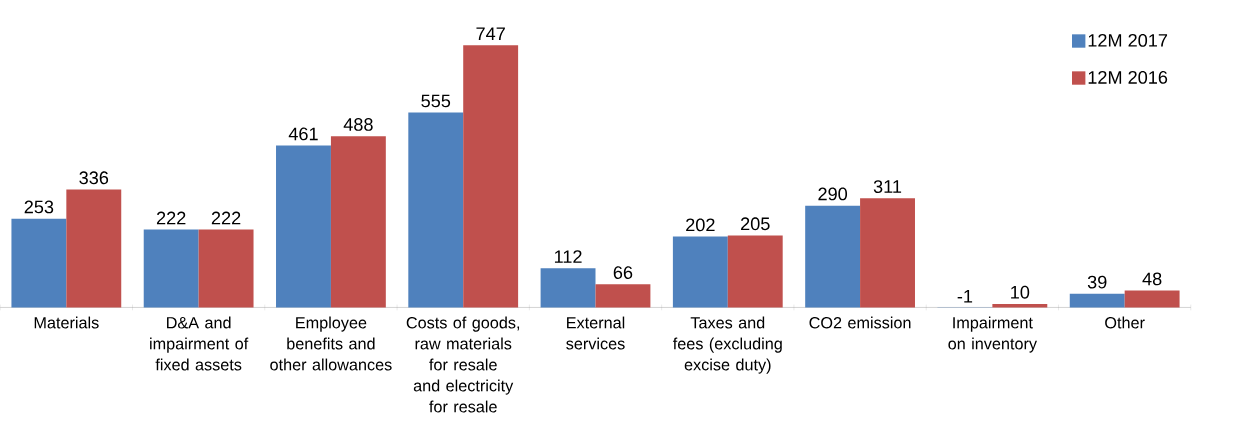  Describe the element at coordinates (833, 194) in the screenshot. I see `data-label: 290` at that location.